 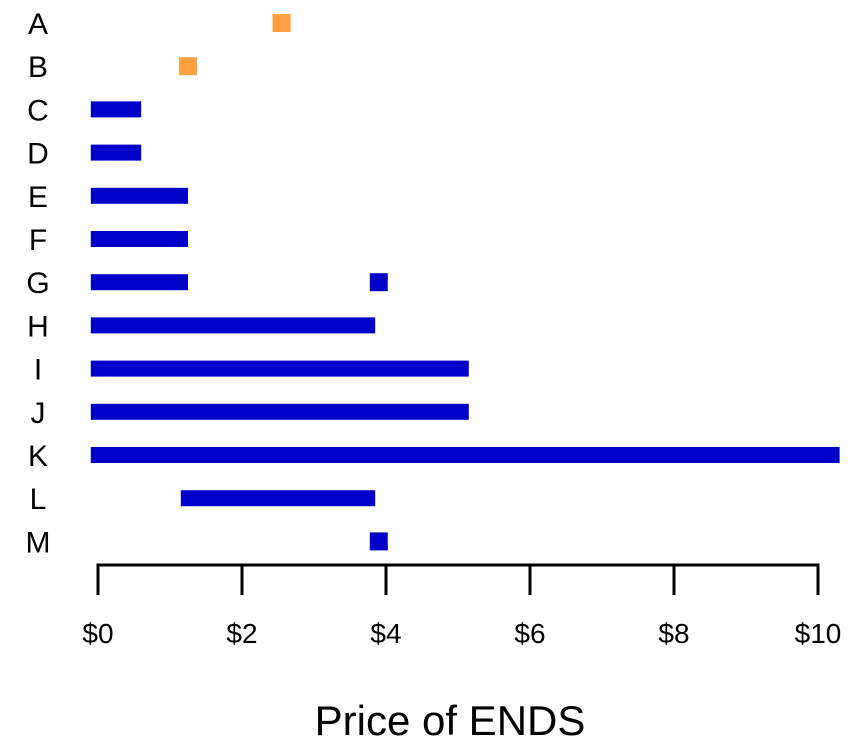 What do you see at coordinates (38, 499) in the screenshot?
I see `category-label-l: L` at bounding box center [38, 499].